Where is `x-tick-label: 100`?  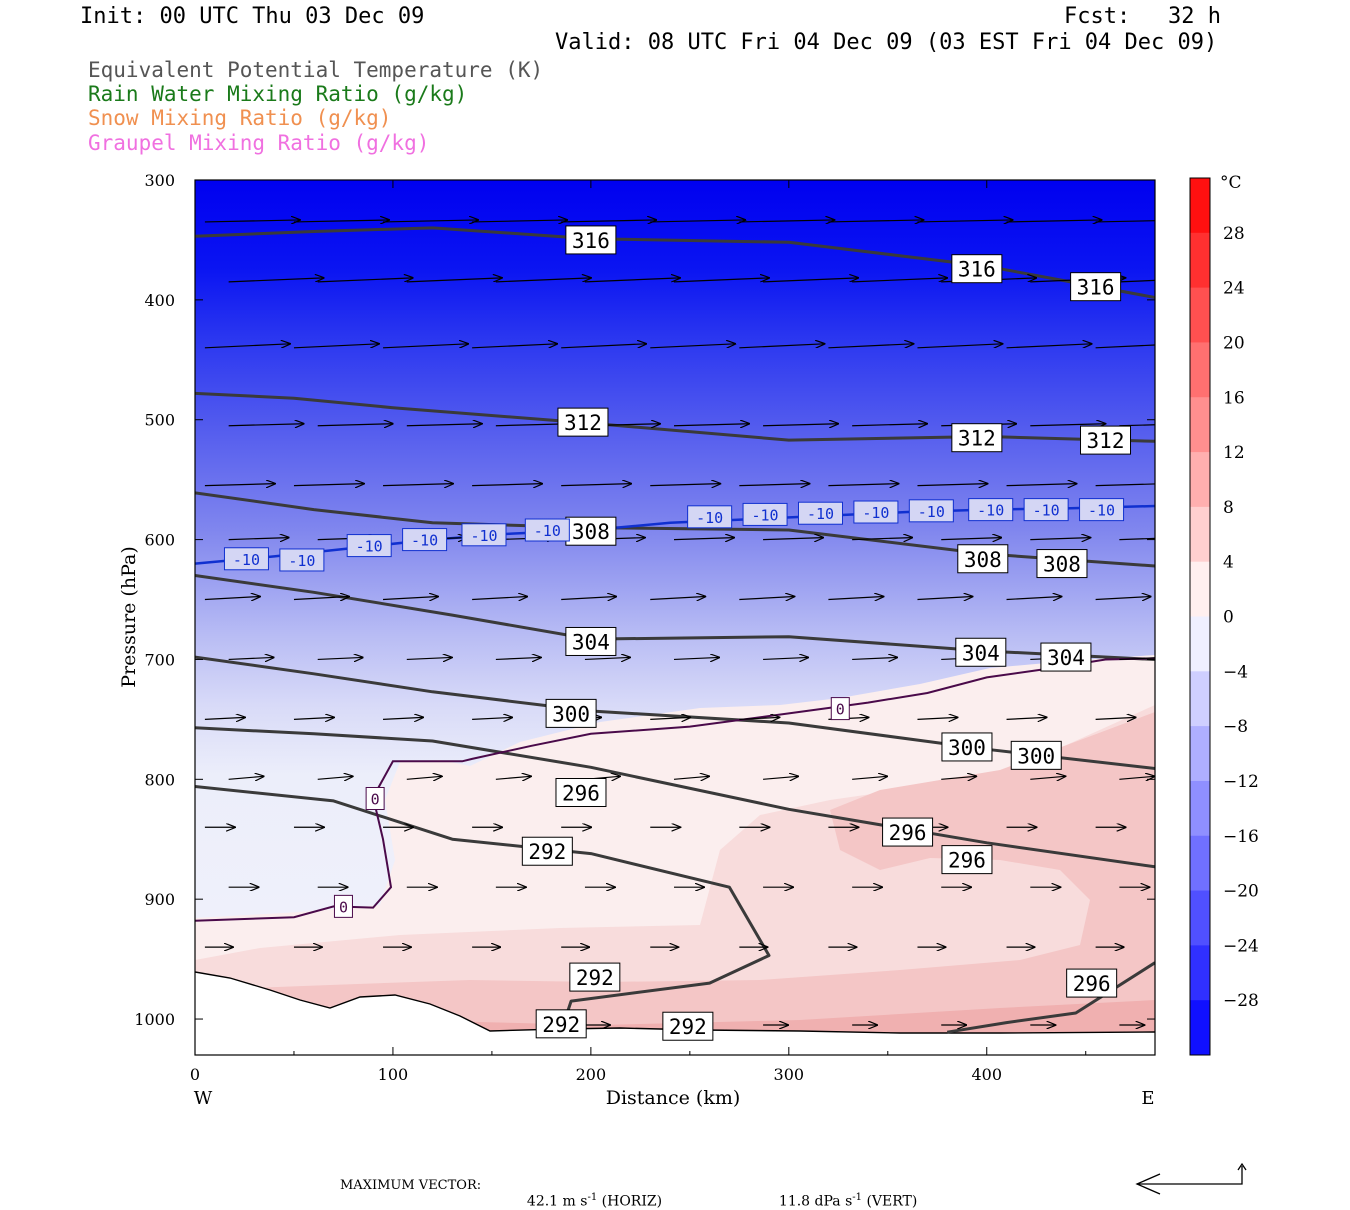
x-tick-label: 100 is located at coordinates (393, 1074).